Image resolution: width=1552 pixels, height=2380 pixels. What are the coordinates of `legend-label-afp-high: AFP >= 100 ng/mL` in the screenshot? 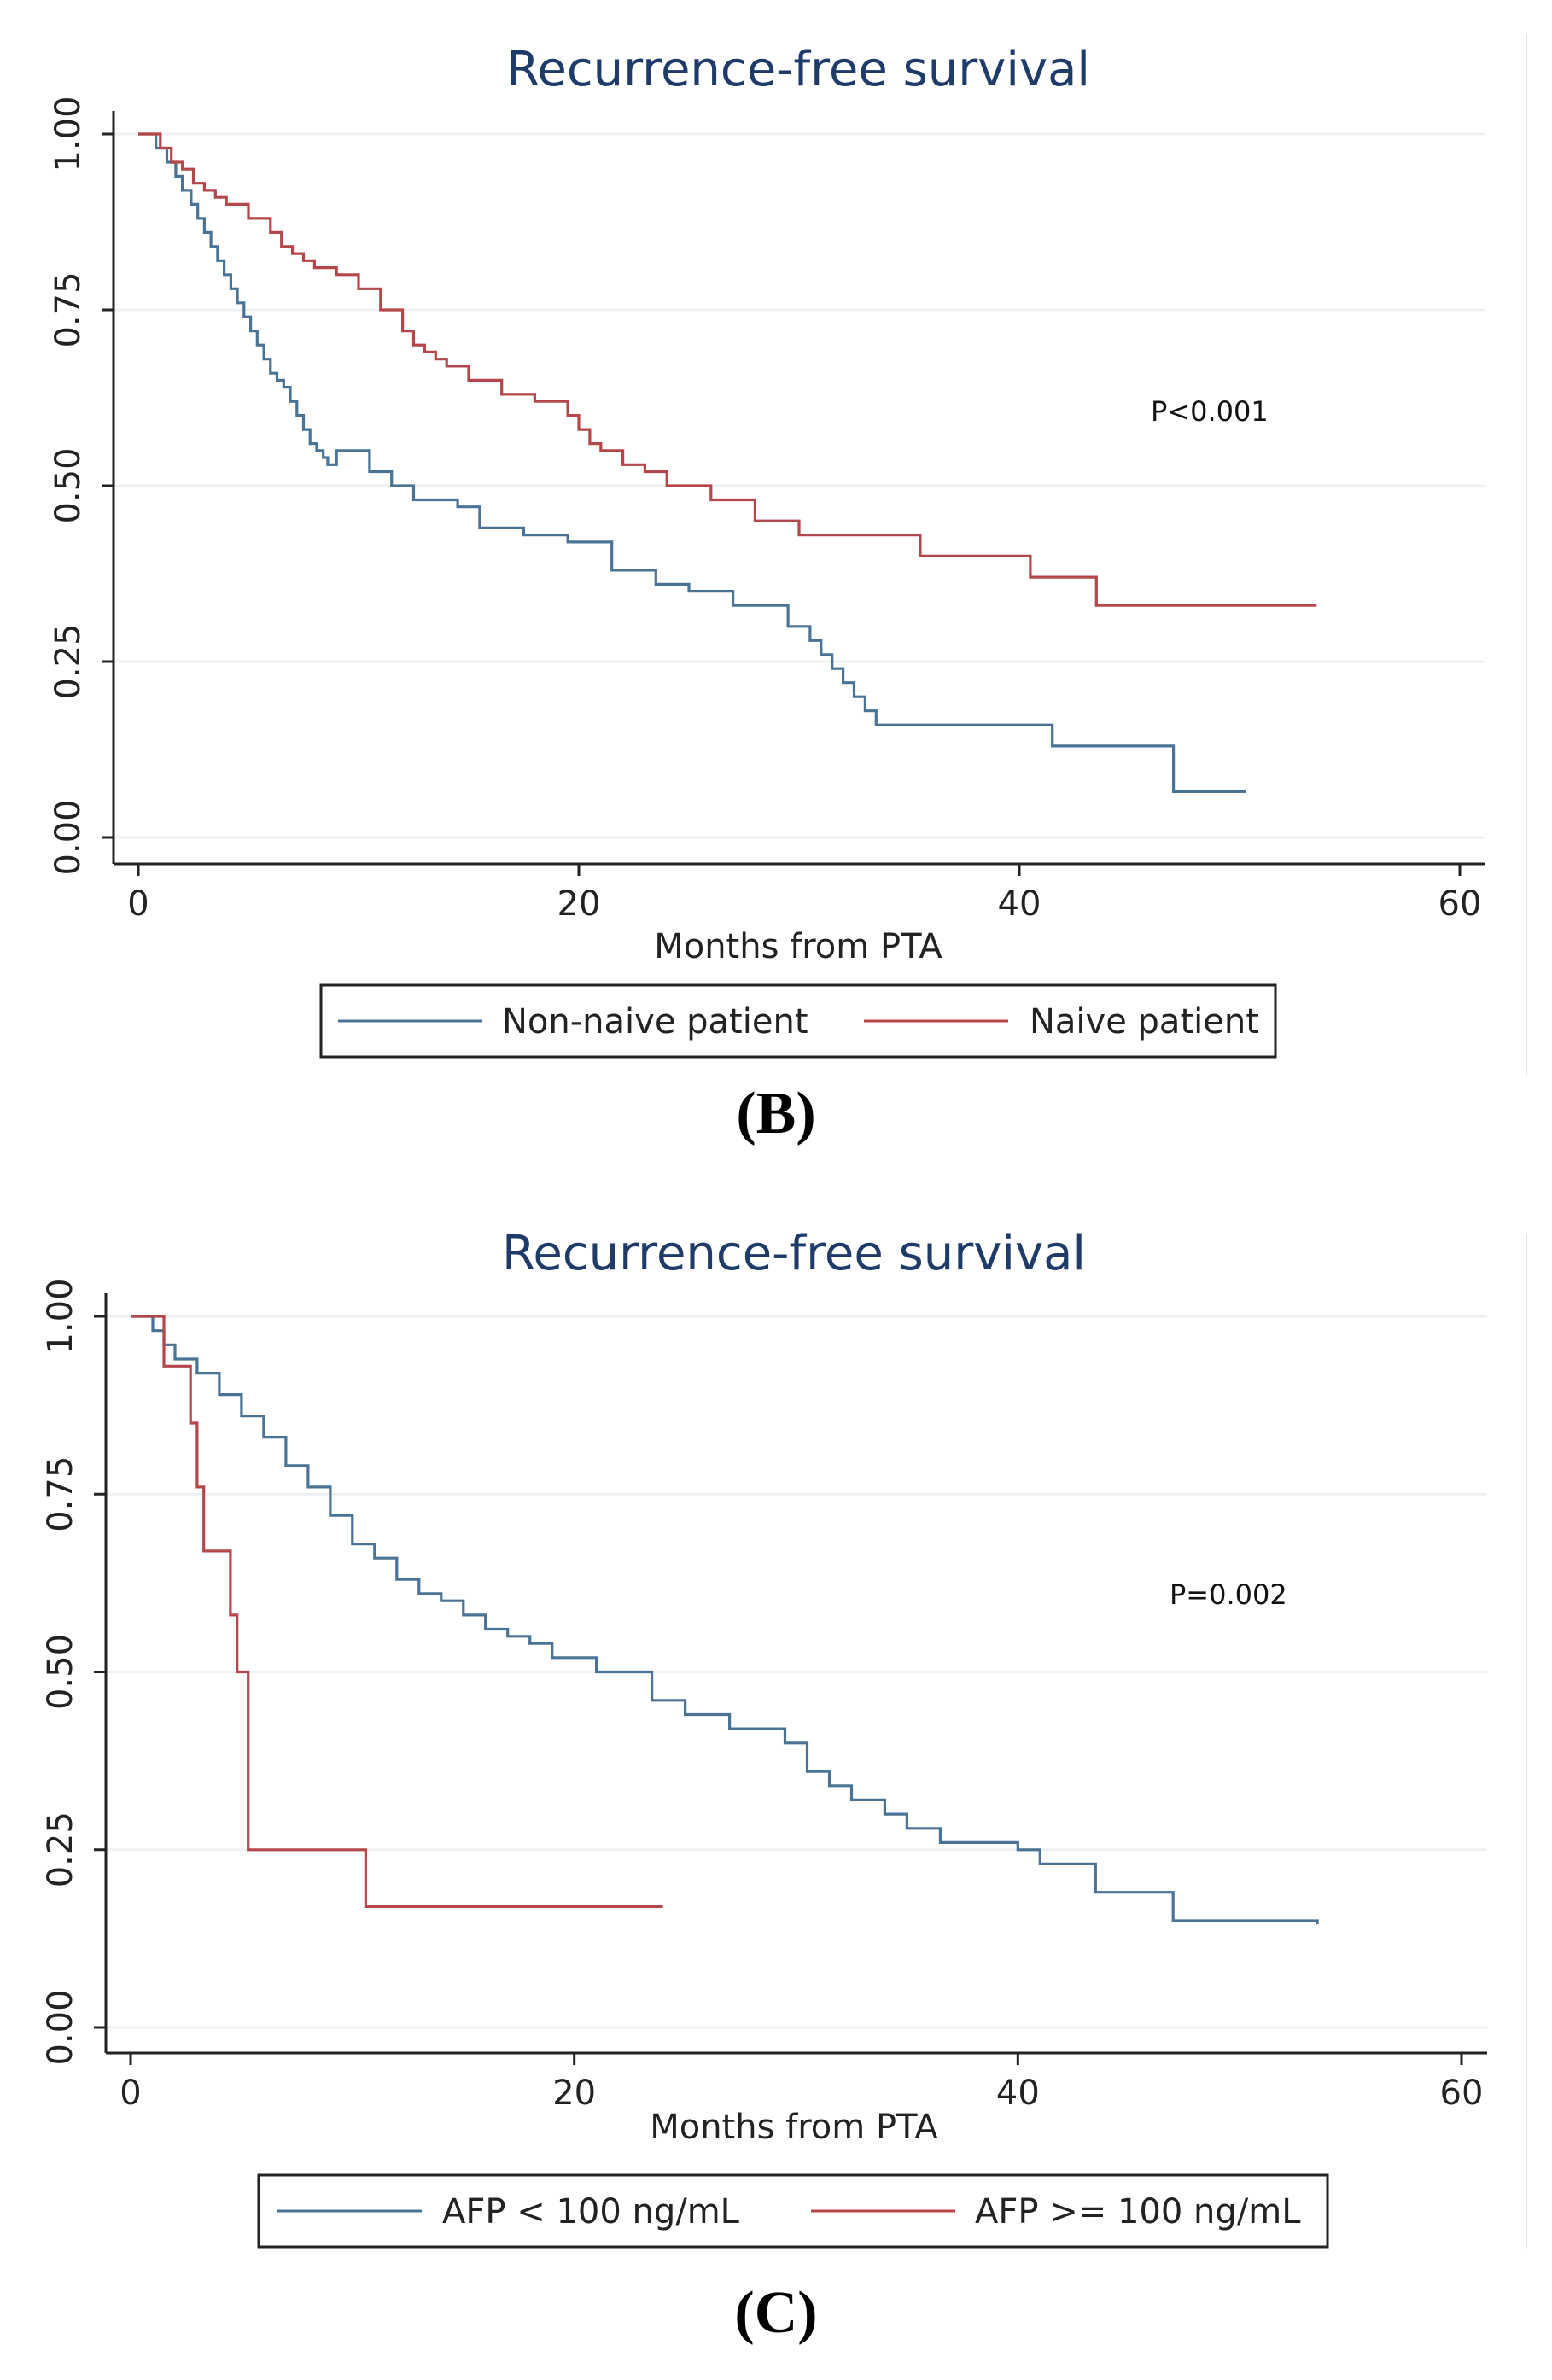 It's located at (1138, 2211).